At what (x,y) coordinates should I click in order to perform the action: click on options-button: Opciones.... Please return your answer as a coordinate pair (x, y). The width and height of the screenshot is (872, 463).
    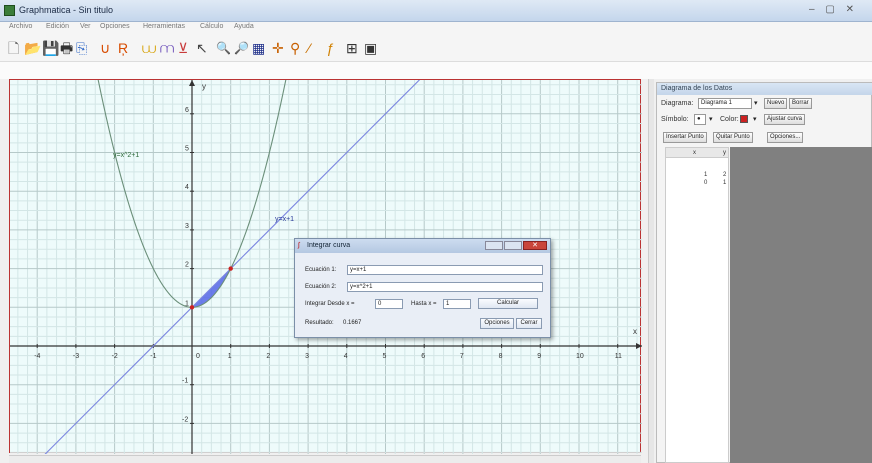
    Looking at the image, I should click on (785, 137).